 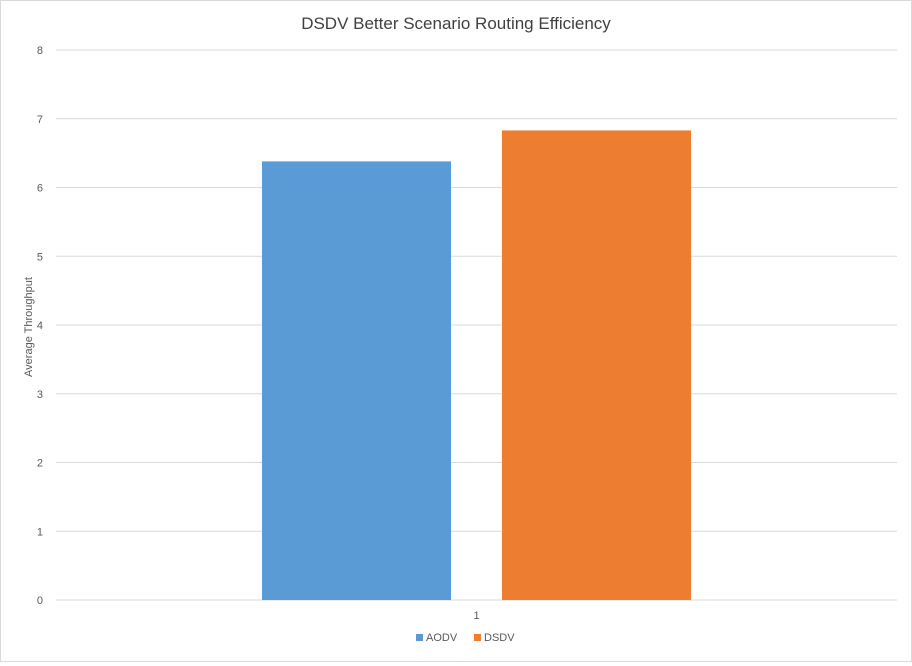 What do you see at coordinates (356, 380) in the screenshot?
I see `bar-aodv` at bounding box center [356, 380].